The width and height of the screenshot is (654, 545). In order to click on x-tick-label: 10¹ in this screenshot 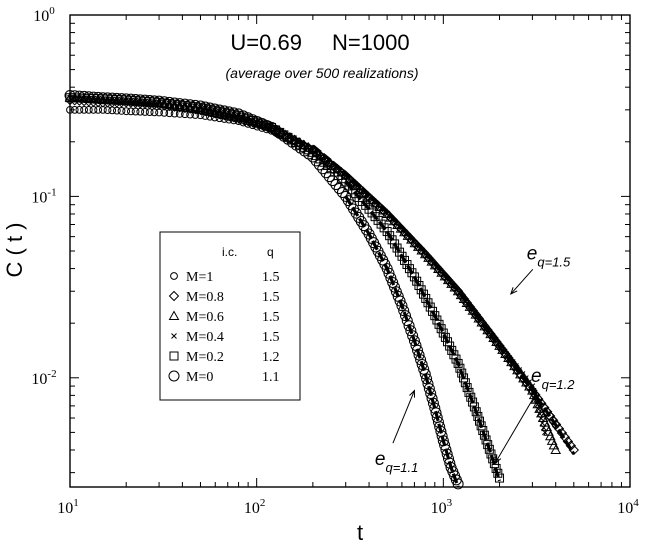, I will do `click(68, 507)`.